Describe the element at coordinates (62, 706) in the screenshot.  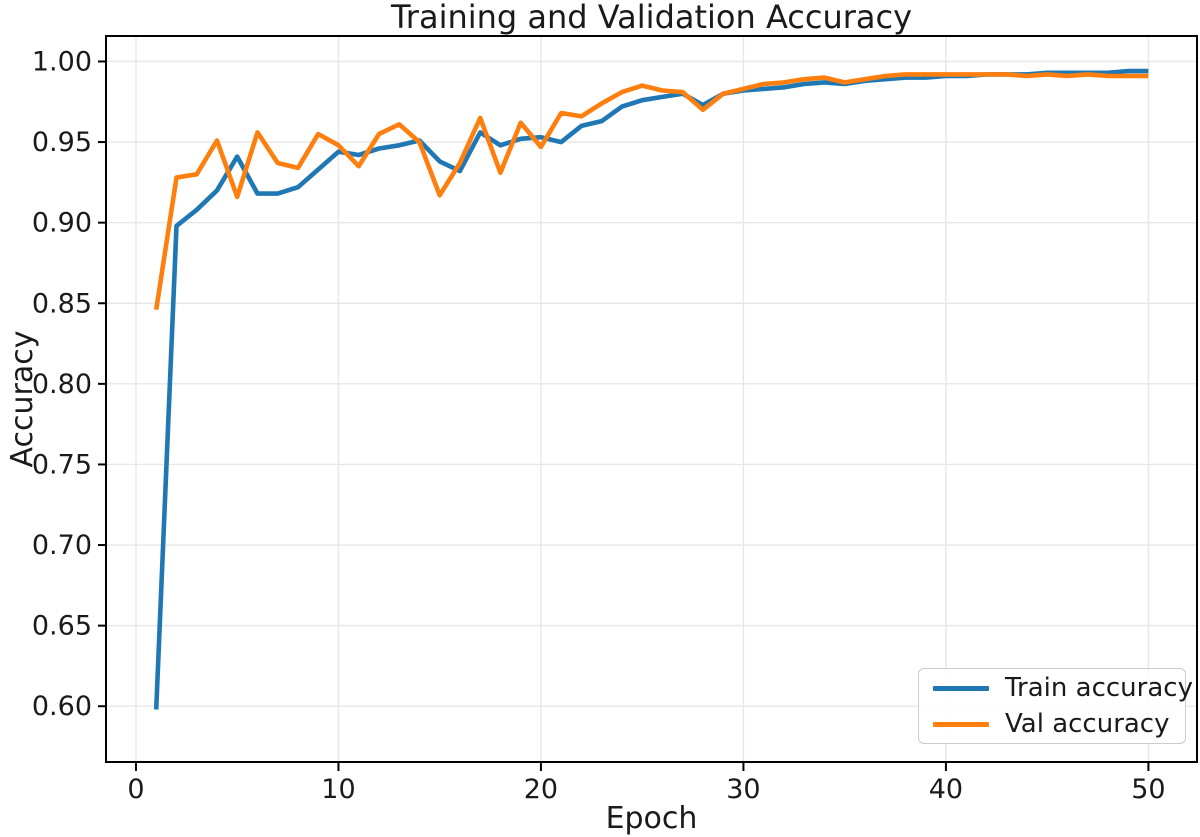
I see `y-tick-label: 0.60` at that location.